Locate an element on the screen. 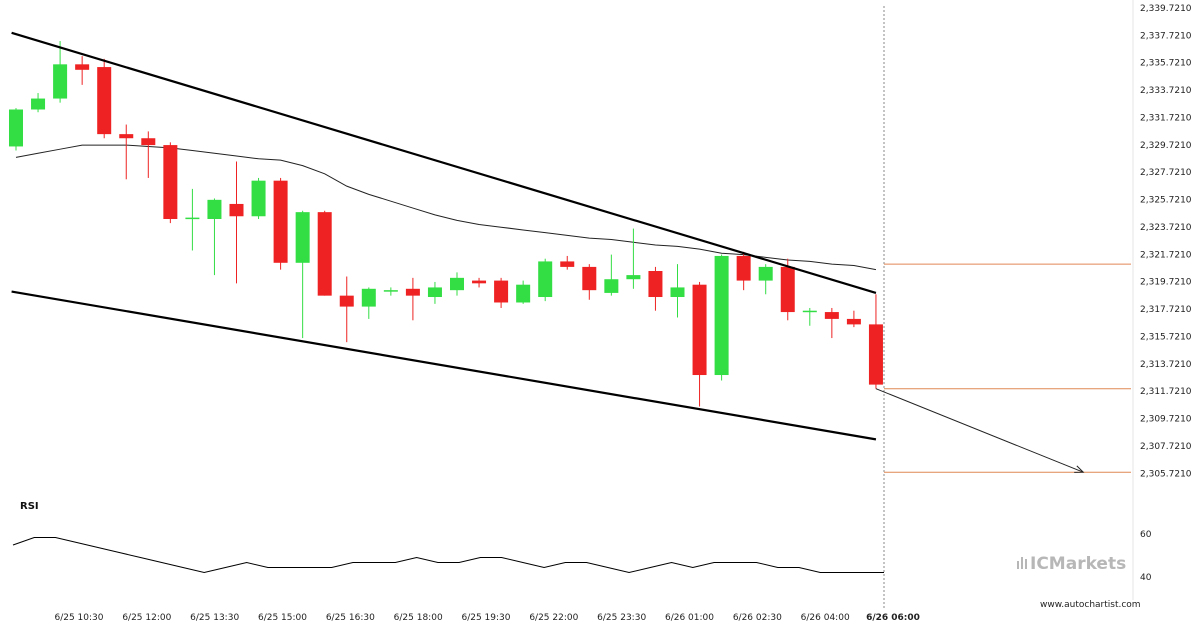 This screenshot has width=1200, height=630. price-tick-label: 2,331.7210 is located at coordinates (1166, 118).